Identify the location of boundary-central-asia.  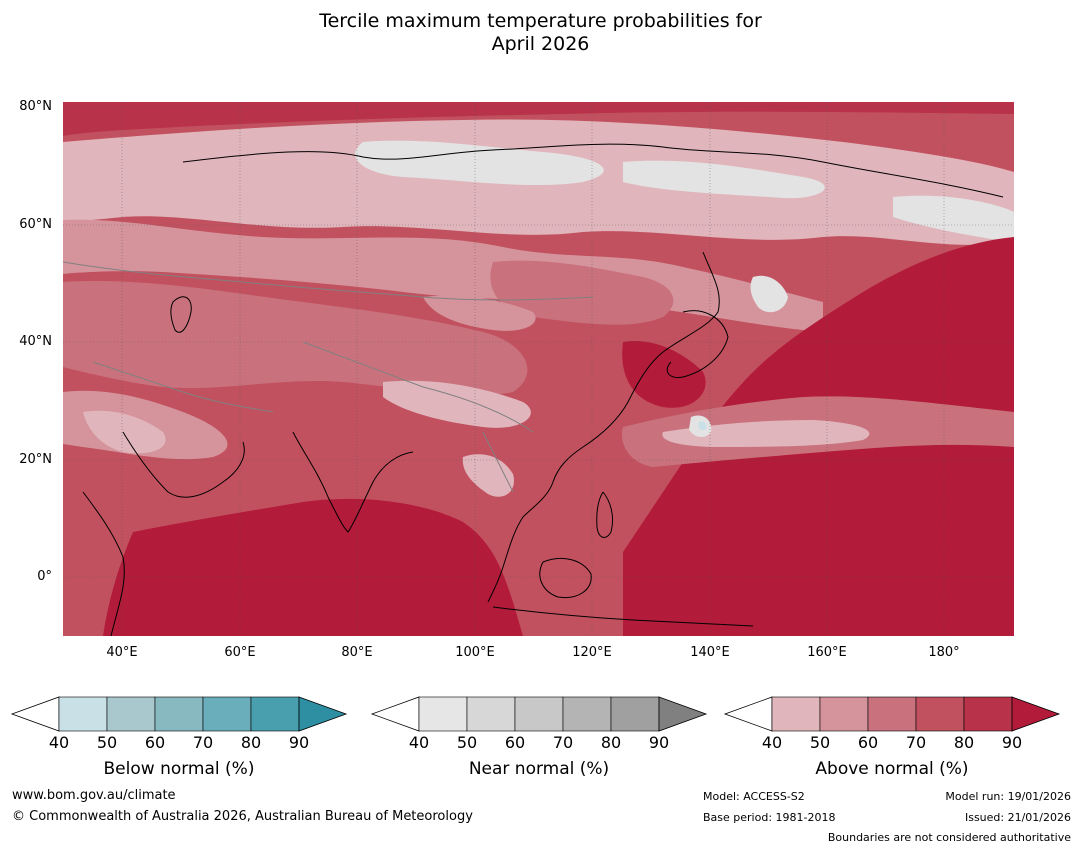
(328, 281).